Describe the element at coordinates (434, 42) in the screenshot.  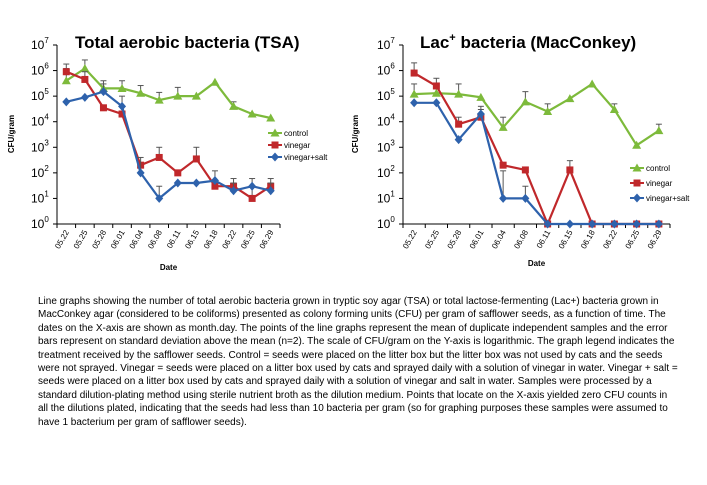
I see `chart-title-main: Lac` at that location.